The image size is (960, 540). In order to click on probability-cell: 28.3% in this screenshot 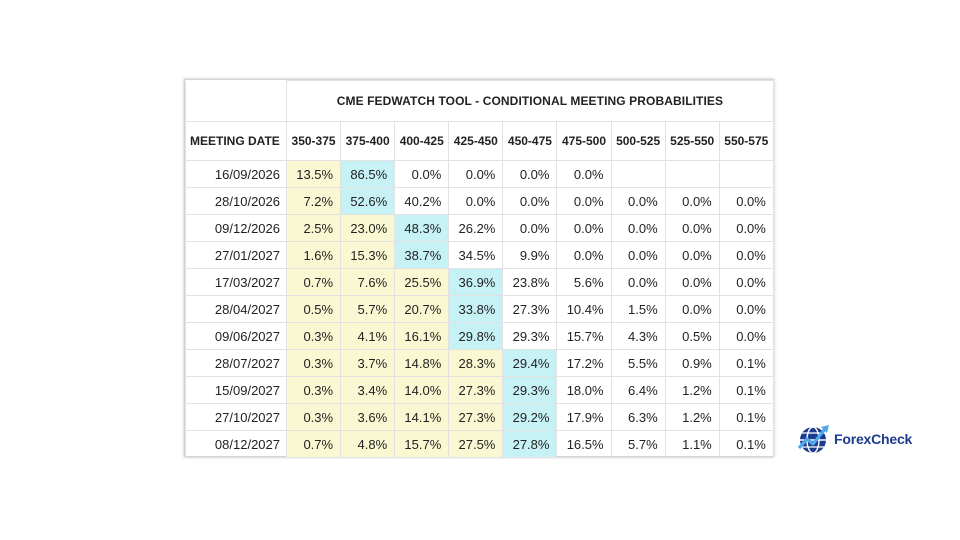, I will do `click(476, 363)`.